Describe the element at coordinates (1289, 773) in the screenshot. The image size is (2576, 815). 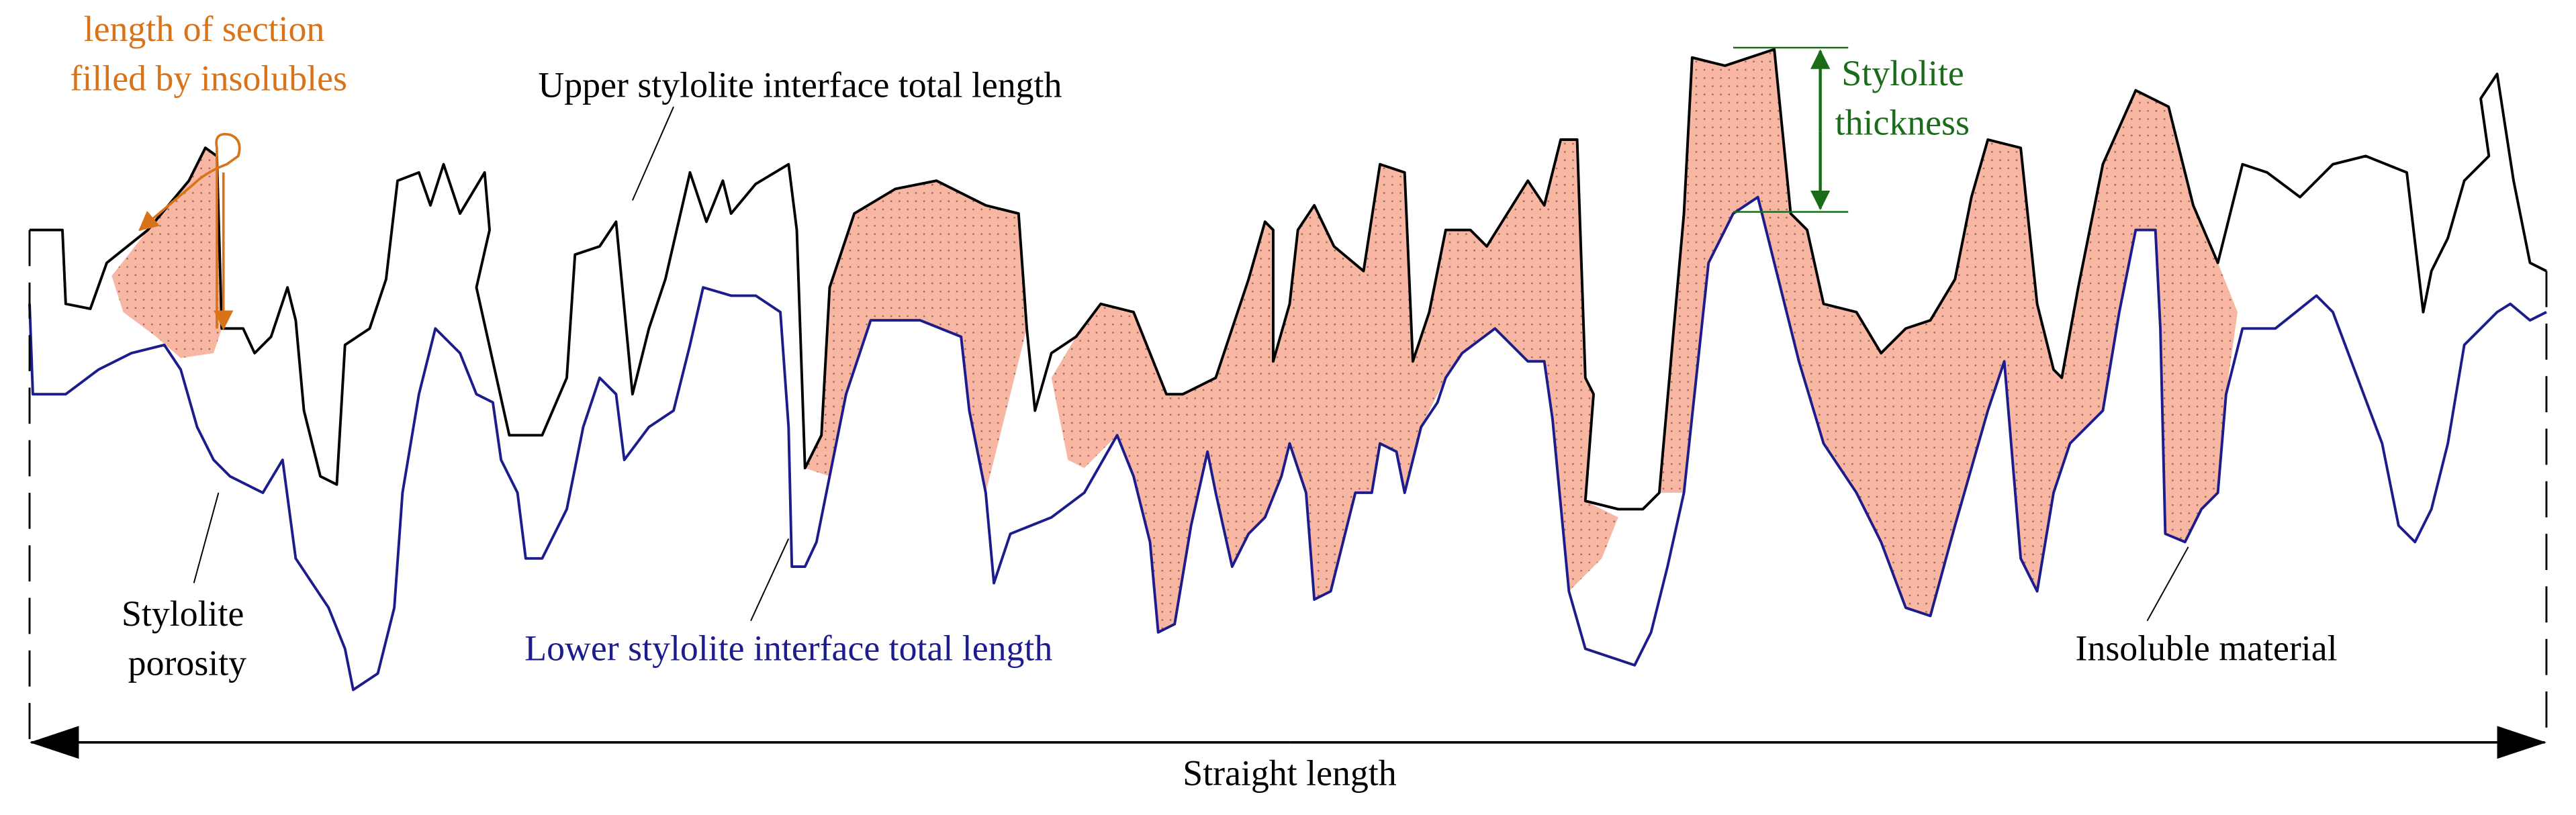
I see `straight-length-label: Straight length` at that location.